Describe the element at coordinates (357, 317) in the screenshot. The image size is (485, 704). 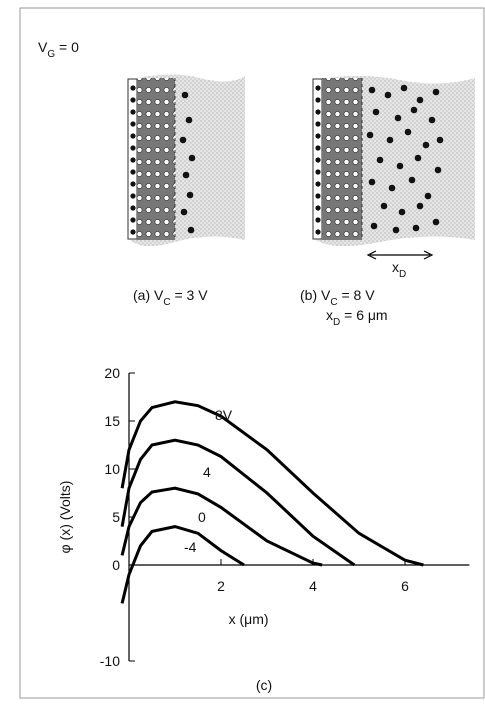
I see `panel-b-xd: xD = 6 μm` at that location.